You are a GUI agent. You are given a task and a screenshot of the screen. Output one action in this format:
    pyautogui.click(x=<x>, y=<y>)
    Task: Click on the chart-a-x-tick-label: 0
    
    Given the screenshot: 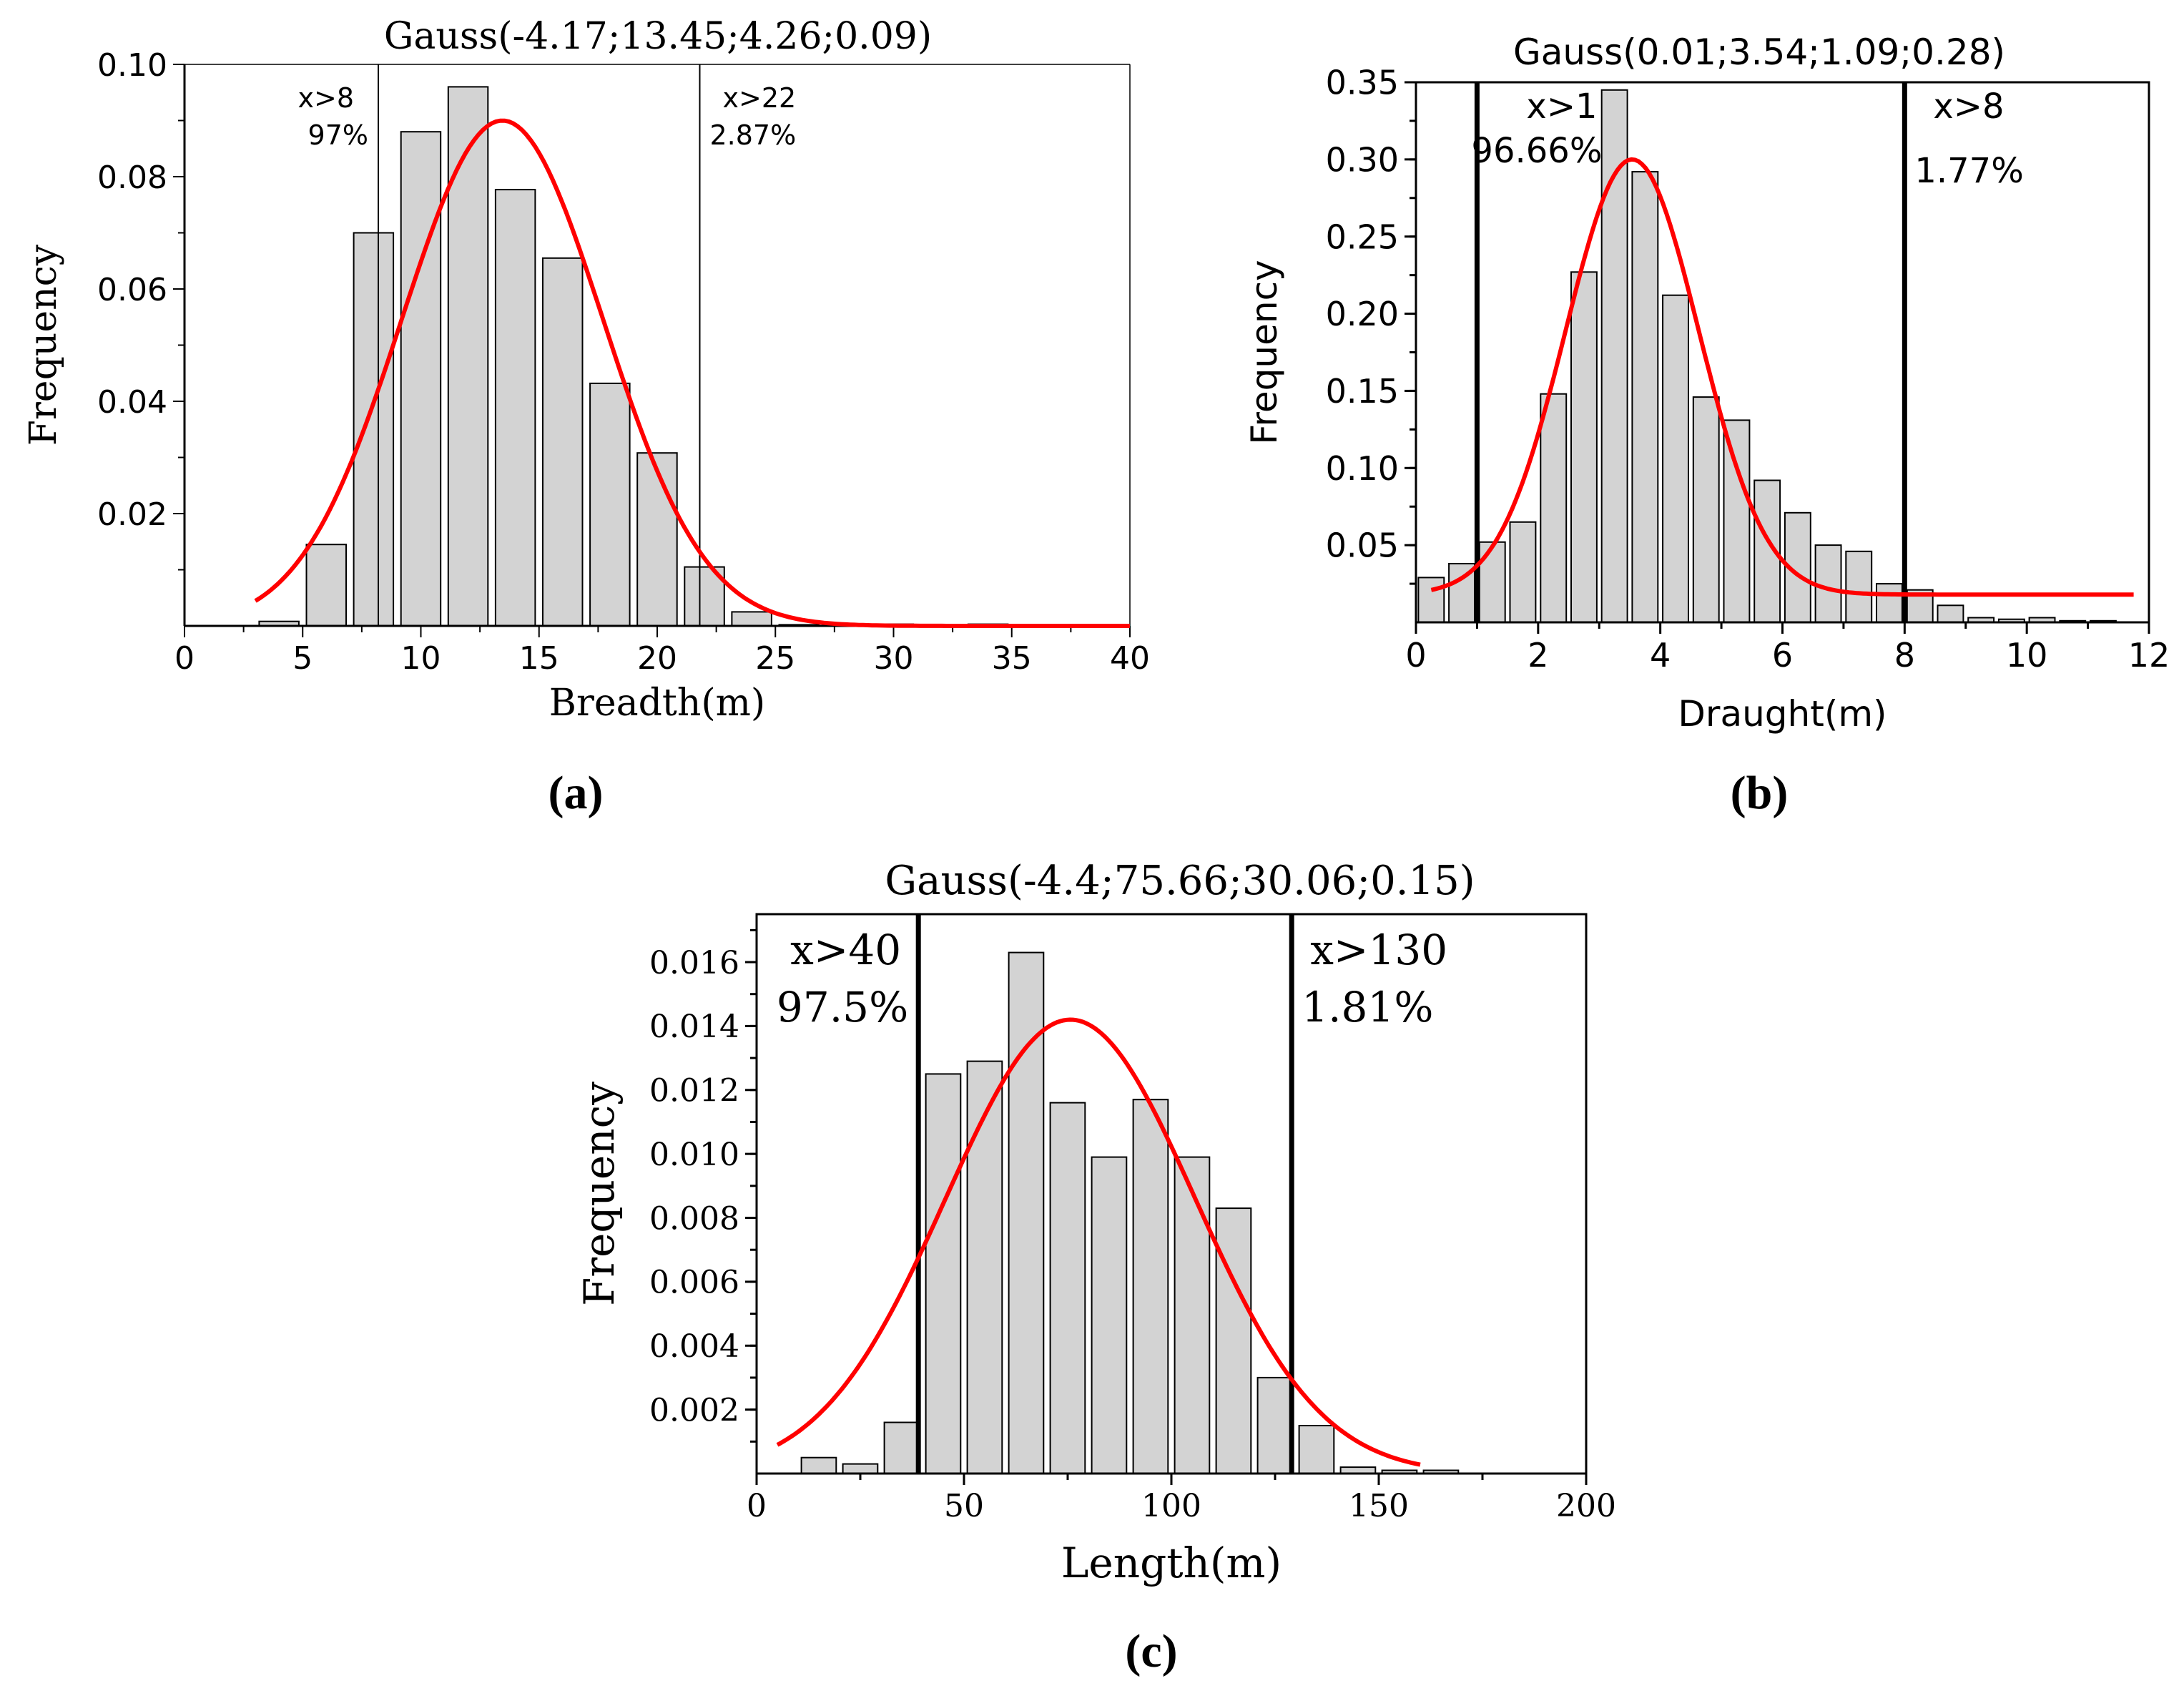 What is the action you would take?
    pyautogui.click(x=184, y=659)
    